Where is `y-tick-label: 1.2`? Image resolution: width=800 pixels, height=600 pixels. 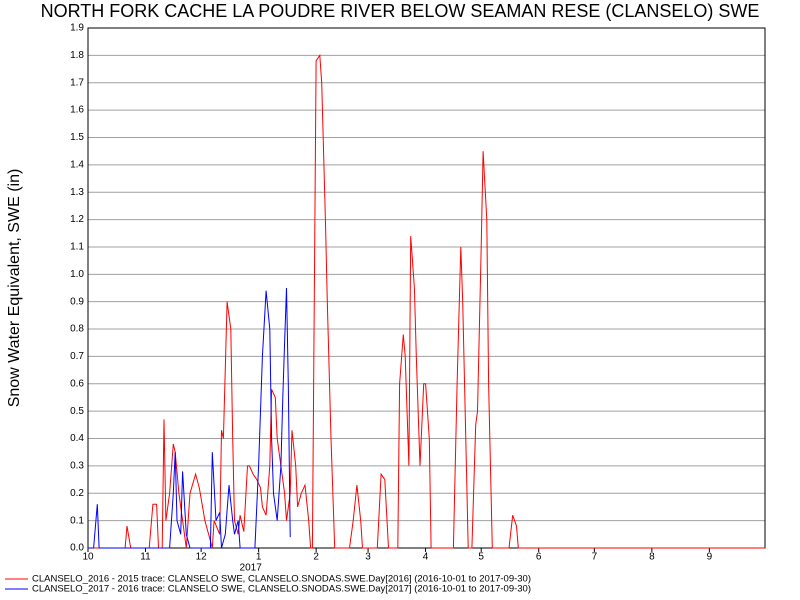 y-tick-label: 1.2 is located at coordinates (77, 219).